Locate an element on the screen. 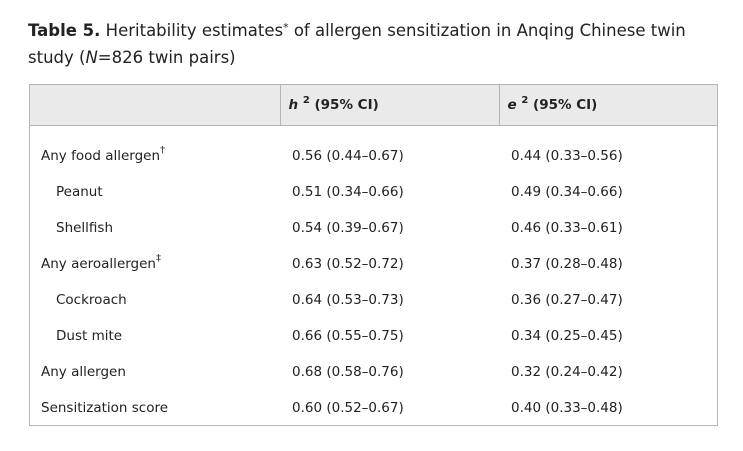  row-name-cell: Any allergen is located at coordinates (155, 372).